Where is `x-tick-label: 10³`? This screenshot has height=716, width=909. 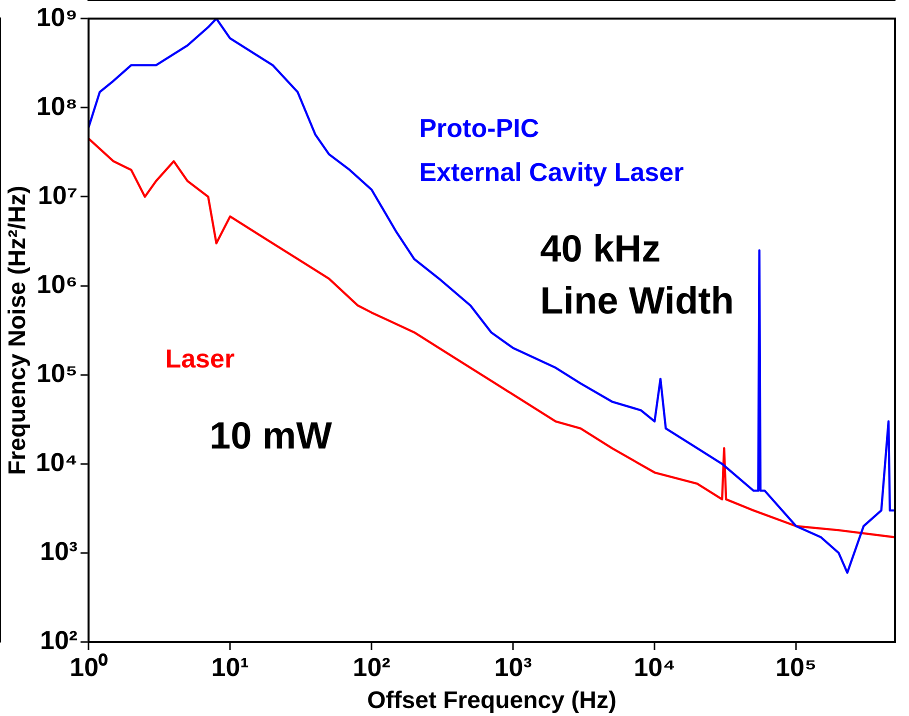
x-tick-label: 10³ is located at coordinates (513, 667).